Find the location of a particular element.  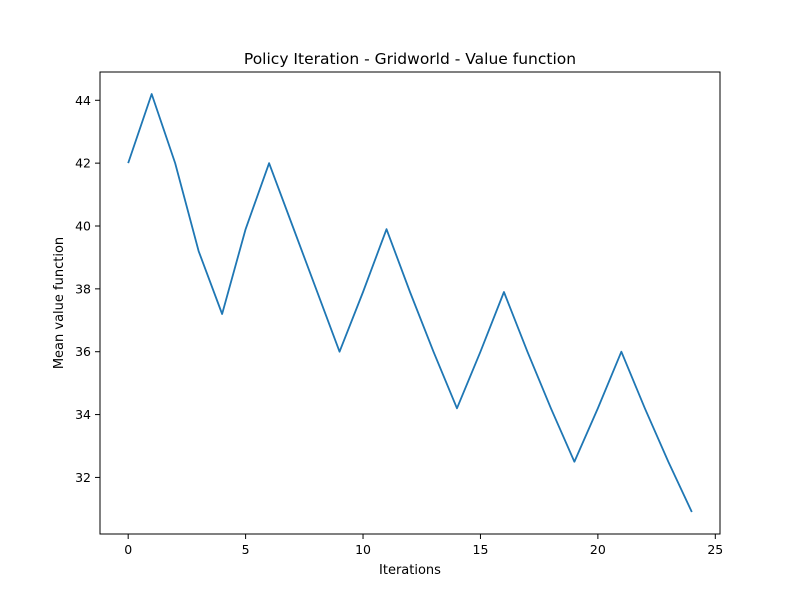

y-tick-label: 38 is located at coordinates (83, 288).